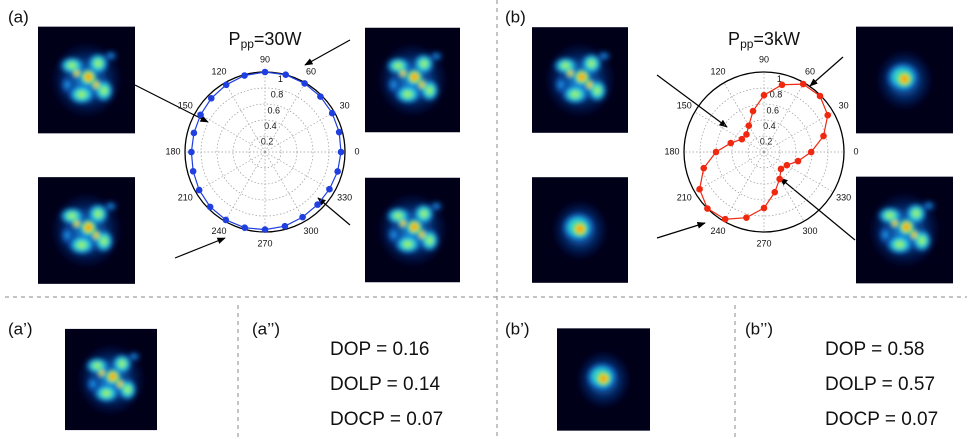 The width and height of the screenshot is (972, 439). Describe the element at coordinates (385, 384) in the screenshot. I see `metric: DOLP = 0.14` at that location.